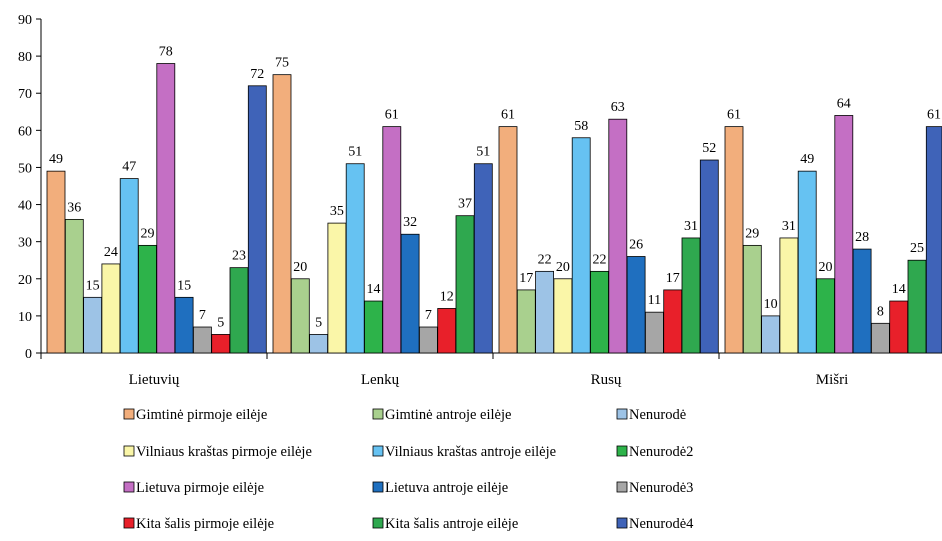  I want to click on legend-label: Nenurodė2, so click(661, 452).